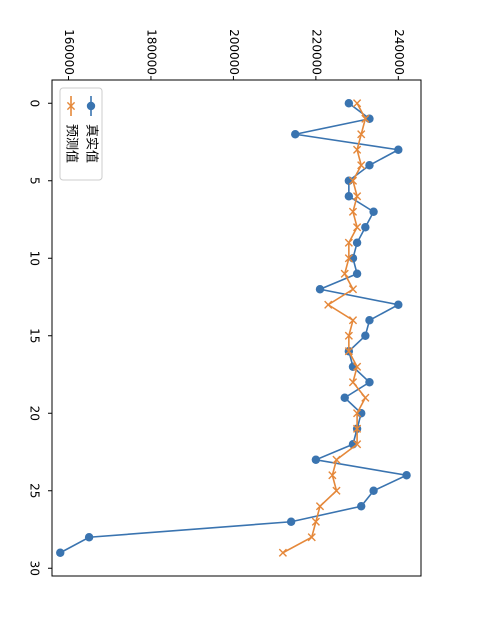 The width and height of the screenshot is (480, 640). What do you see at coordinates (69, 52) in the screenshot?
I see `y-tick-label: 160000` at bounding box center [69, 52].